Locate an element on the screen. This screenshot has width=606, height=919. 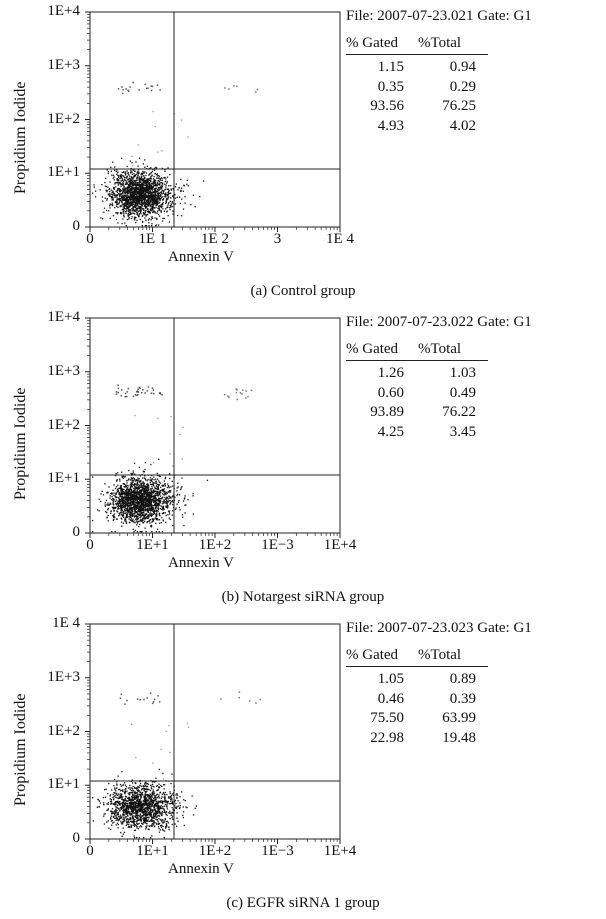
stats-cell: 4.93 is located at coordinates (390, 125).